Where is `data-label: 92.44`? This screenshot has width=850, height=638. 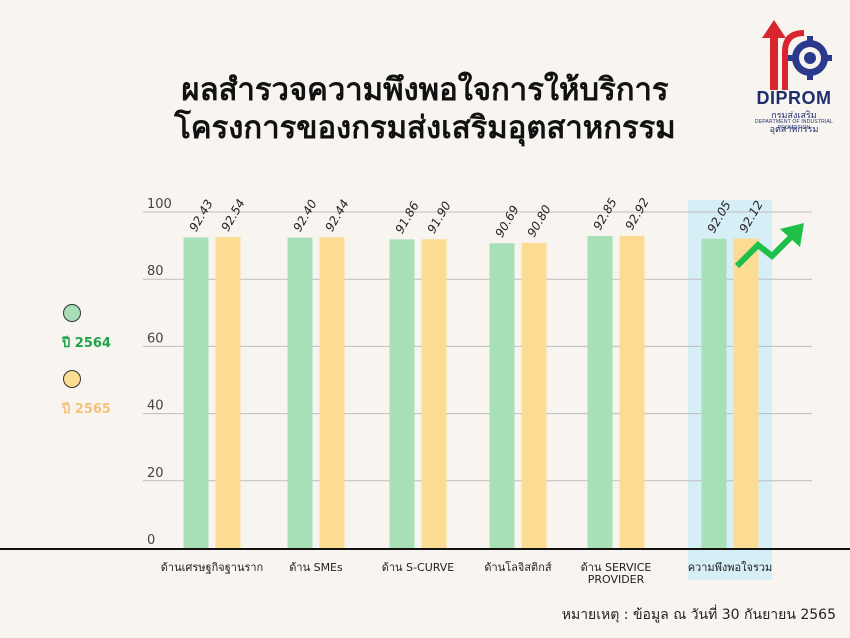 data-label: 92.44 is located at coordinates (336, 215).